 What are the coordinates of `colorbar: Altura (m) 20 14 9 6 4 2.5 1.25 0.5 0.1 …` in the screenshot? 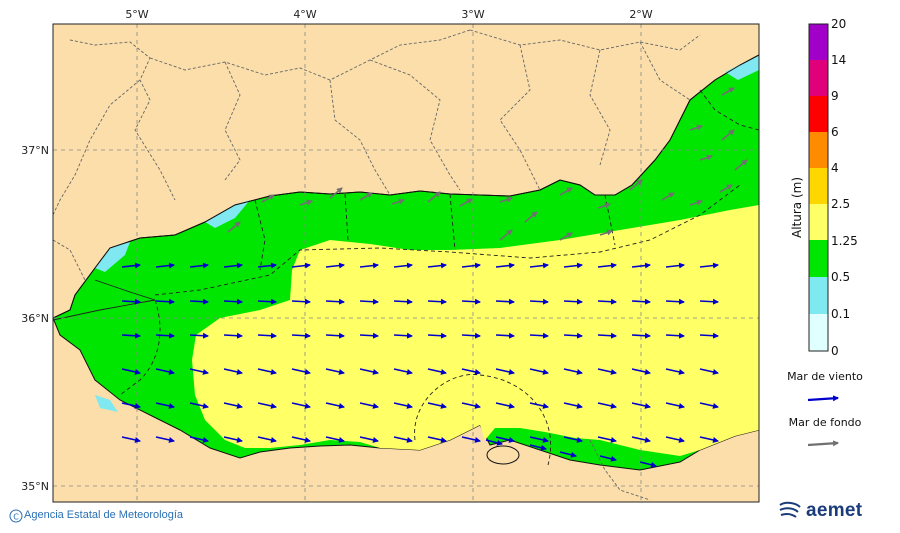 It's located at (824, 187).